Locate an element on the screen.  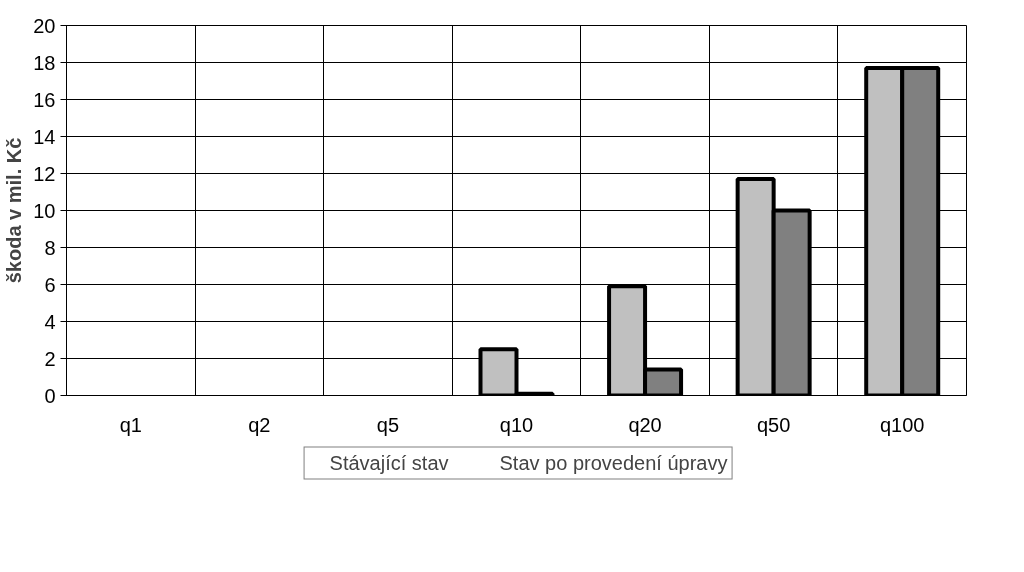
y-tick-label: 0 is located at coordinates (50, 395).